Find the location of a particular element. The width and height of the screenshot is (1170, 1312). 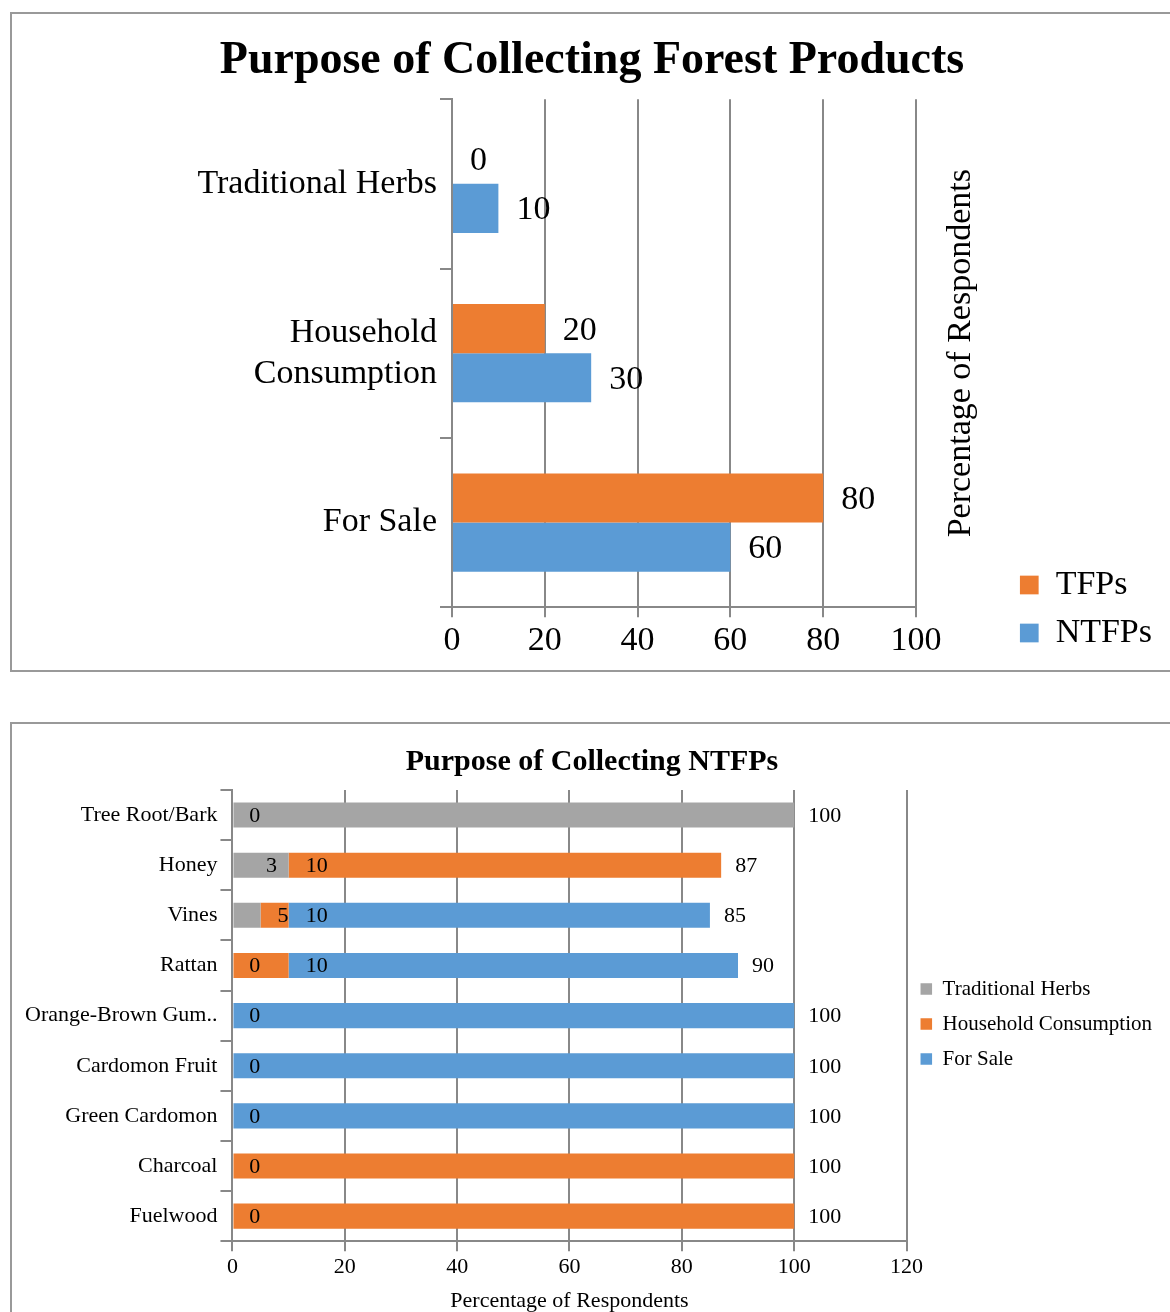

y-tick-label: Honey is located at coordinates (188, 863).